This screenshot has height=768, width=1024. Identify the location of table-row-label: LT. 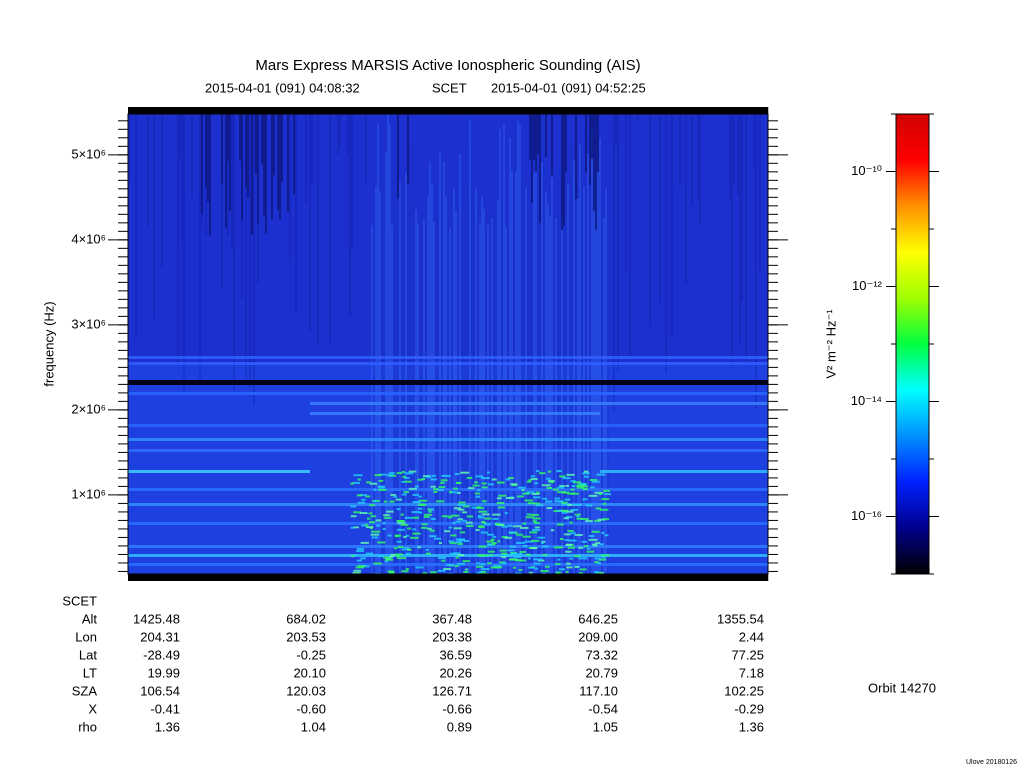
(90, 672).